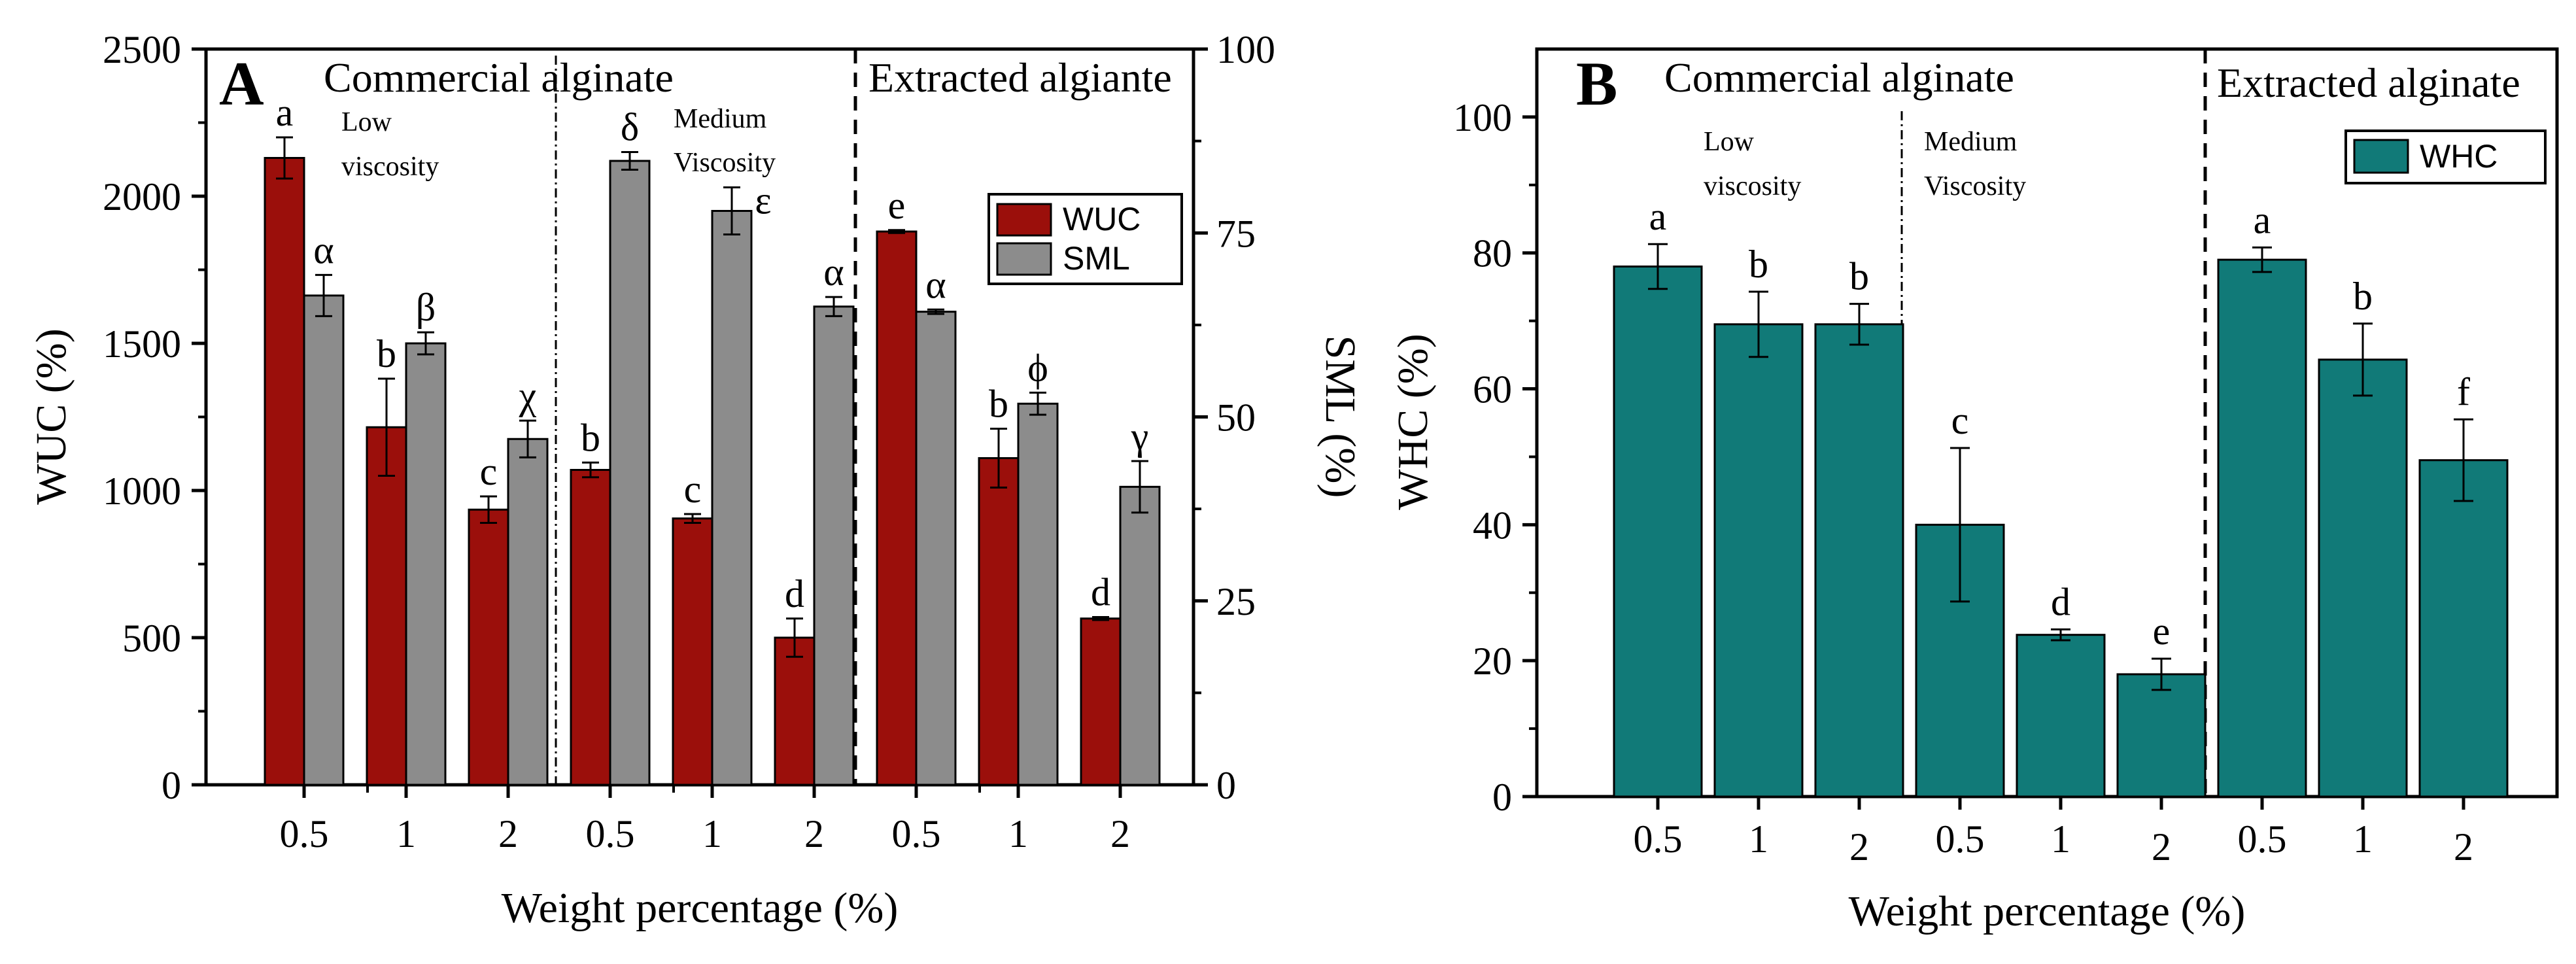  What do you see at coordinates (171, 785) in the screenshot?
I see `y-left-tick-label: 0` at bounding box center [171, 785].